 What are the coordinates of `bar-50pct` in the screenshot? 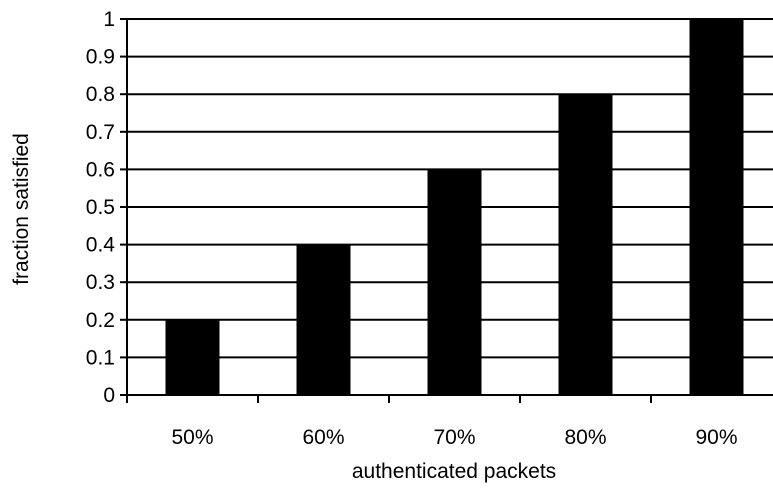 It's located at (192, 357).